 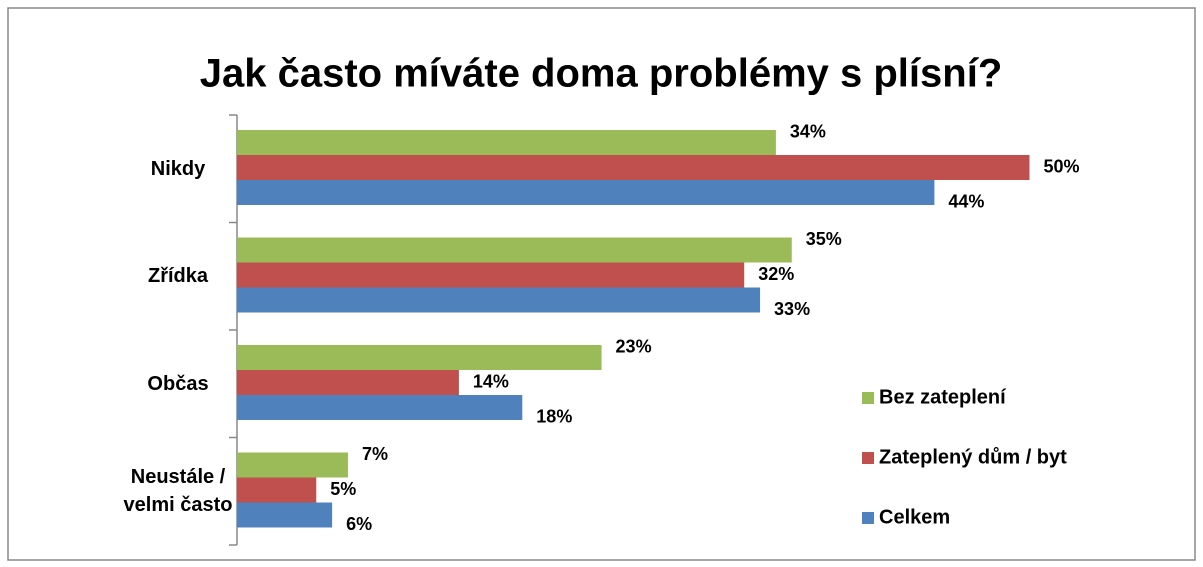 I want to click on value-label: 35%, so click(x=824, y=239).